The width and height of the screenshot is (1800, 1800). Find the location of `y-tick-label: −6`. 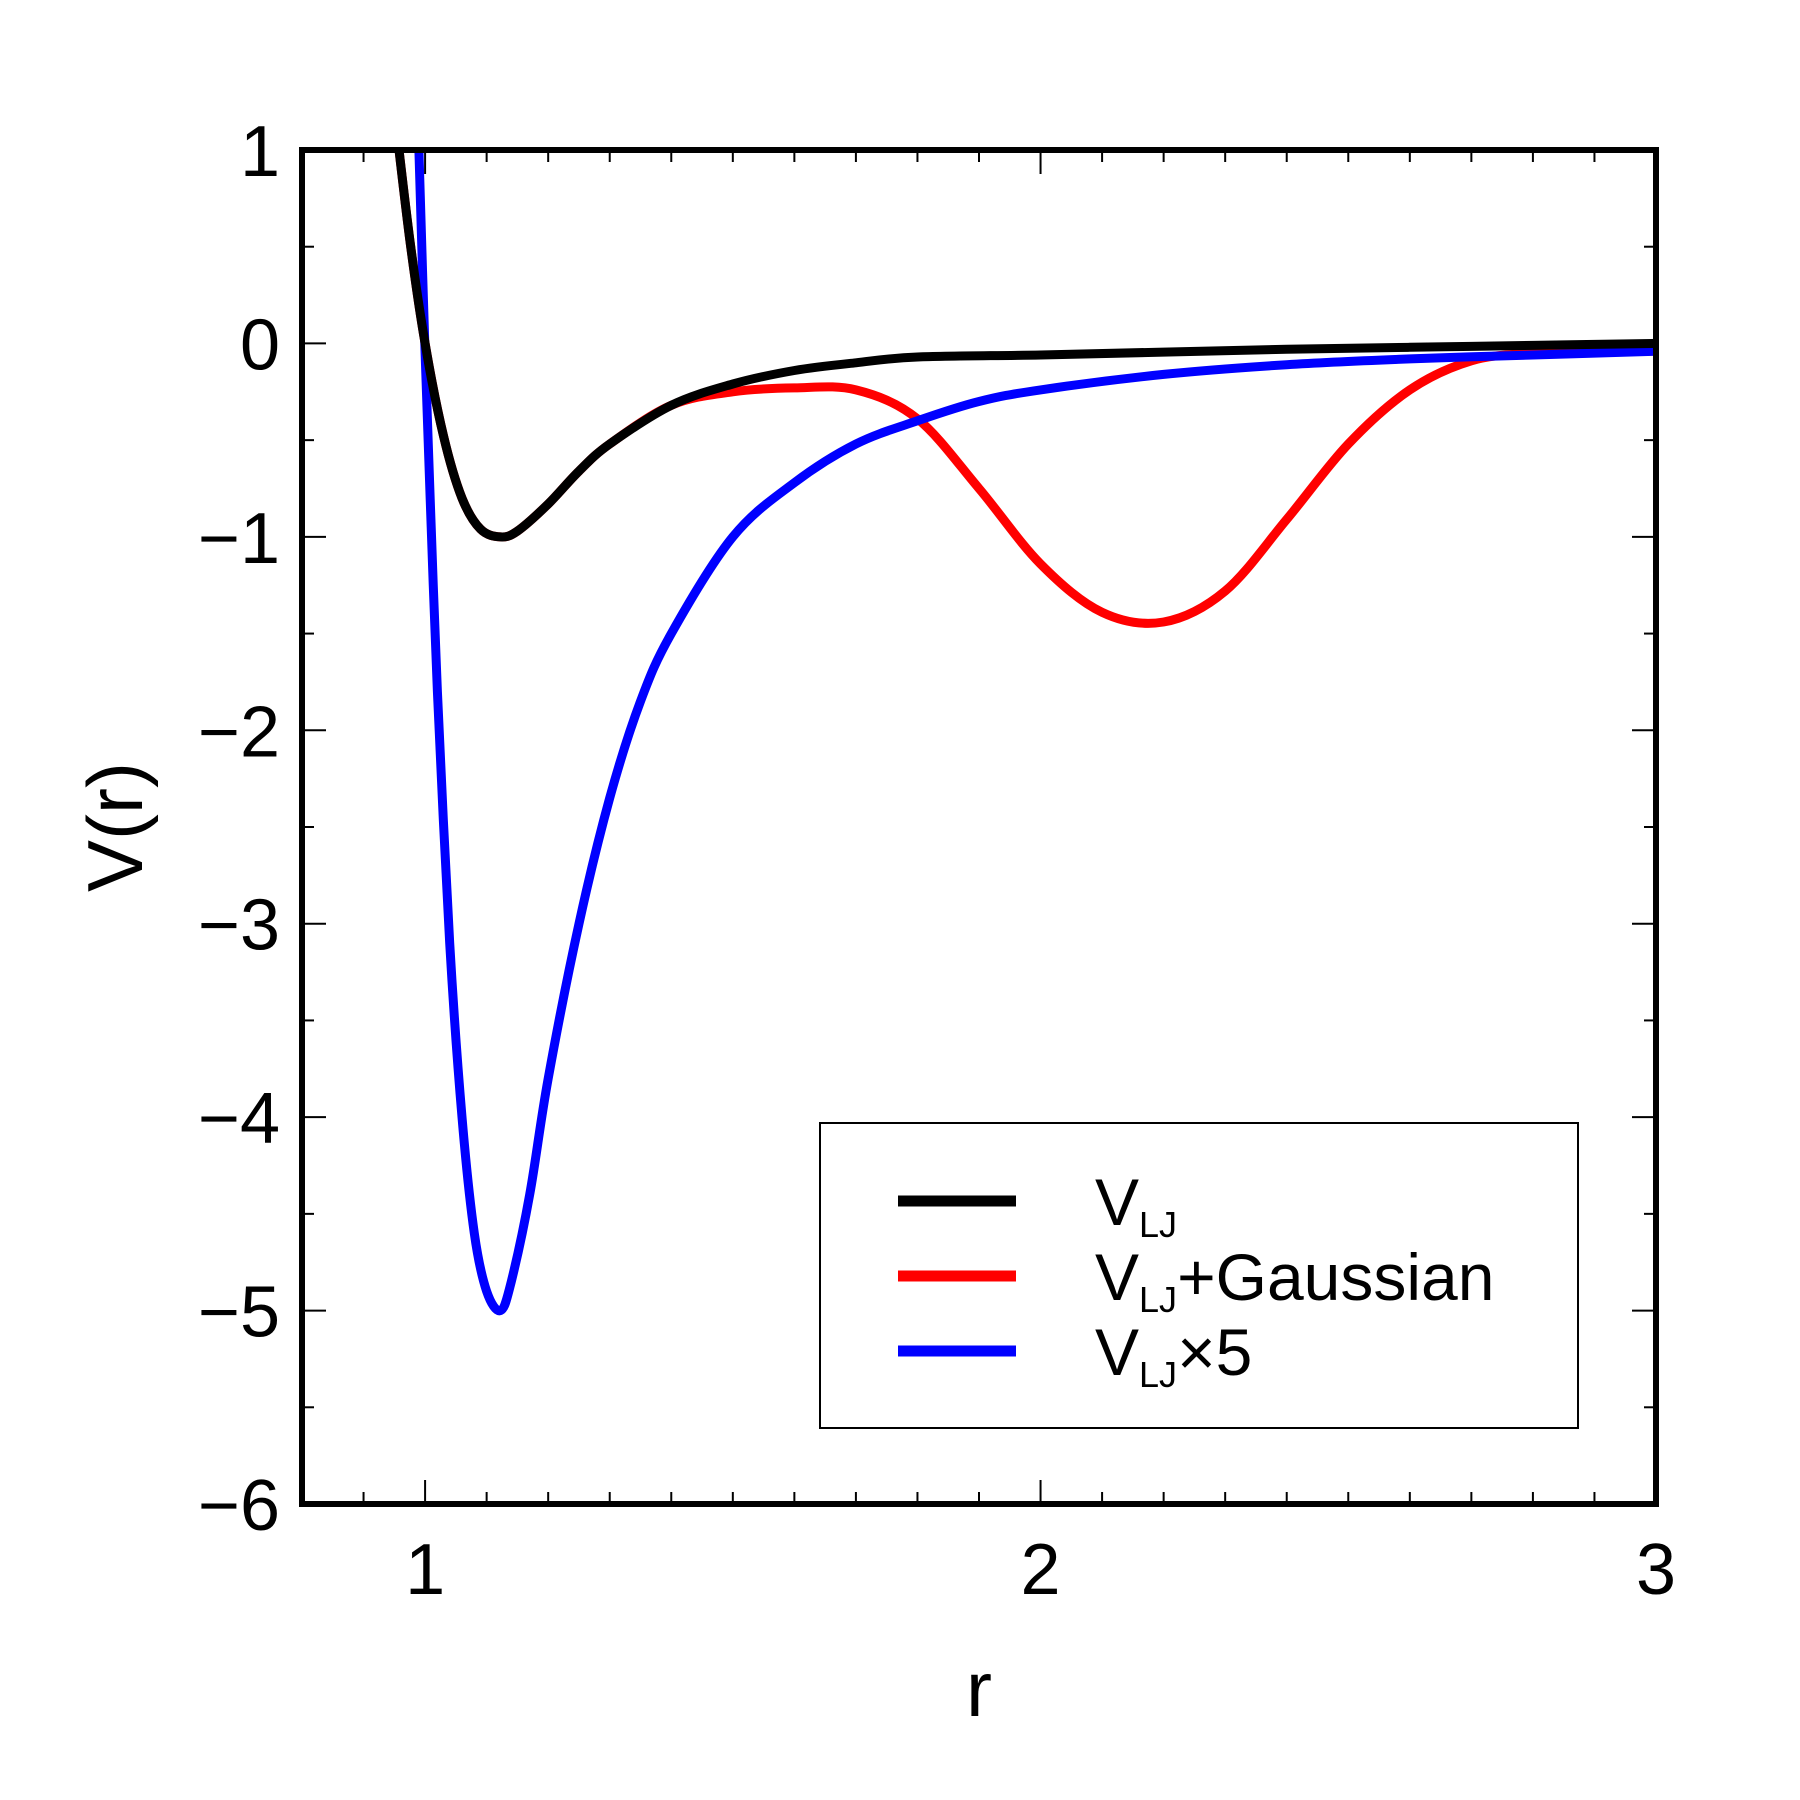

y-tick-label: −6 is located at coordinates (239, 1506).